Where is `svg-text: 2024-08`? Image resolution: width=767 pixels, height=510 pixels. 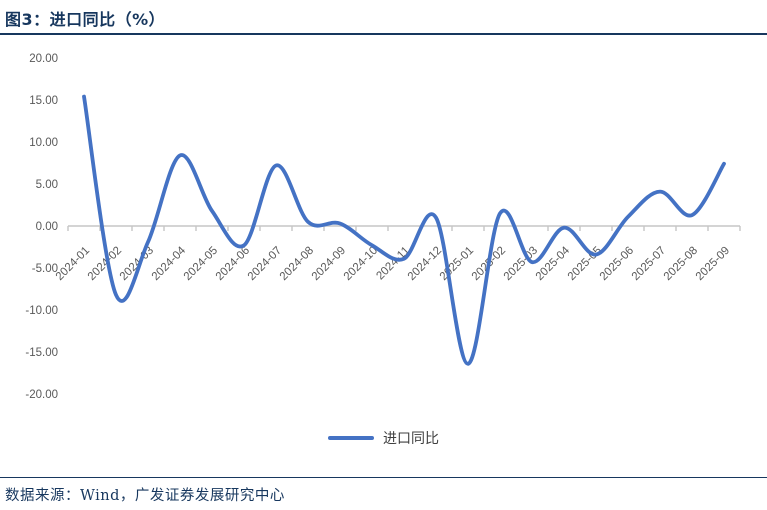 svg-text: 2024-08 is located at coordinates (297, 264).